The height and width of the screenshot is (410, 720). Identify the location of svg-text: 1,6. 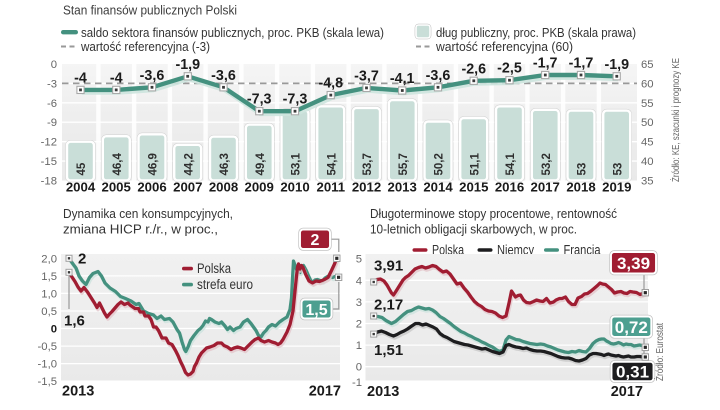
(74, 321).